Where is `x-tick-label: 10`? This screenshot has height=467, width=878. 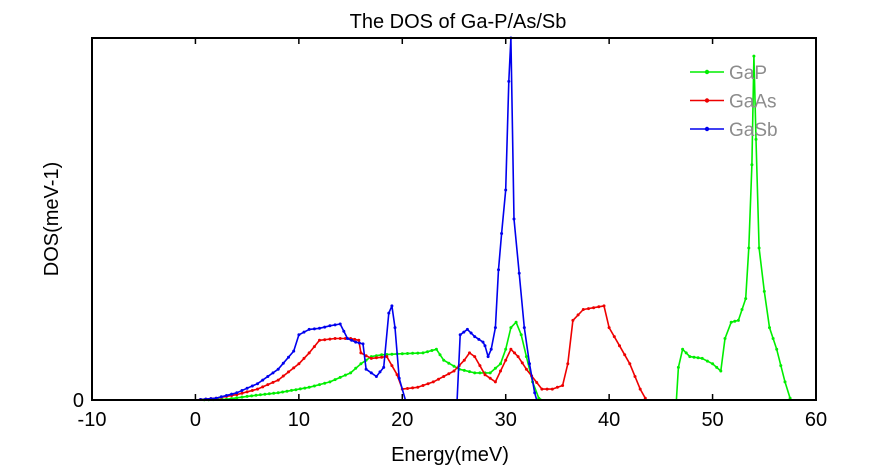
x-tick-label: 10 is located at coordinates (299, 420).